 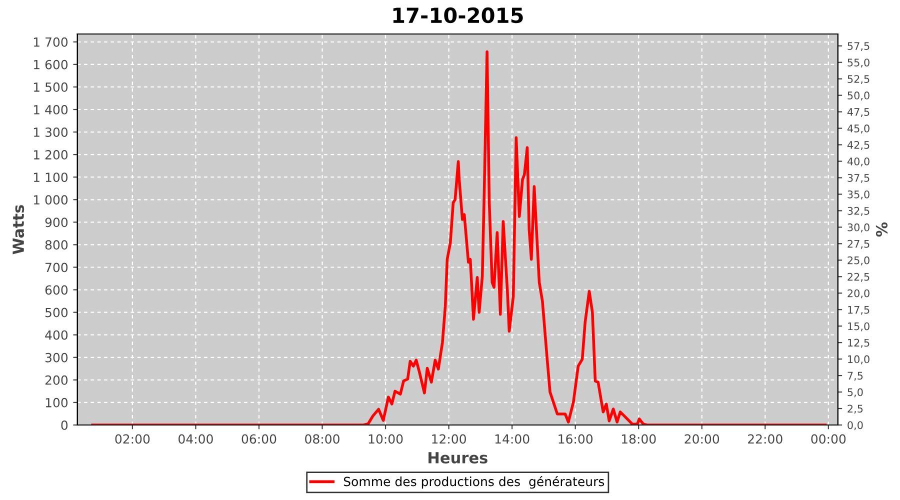 I want to click on y-tick-label: 1 200, so click(x=51, y=155).